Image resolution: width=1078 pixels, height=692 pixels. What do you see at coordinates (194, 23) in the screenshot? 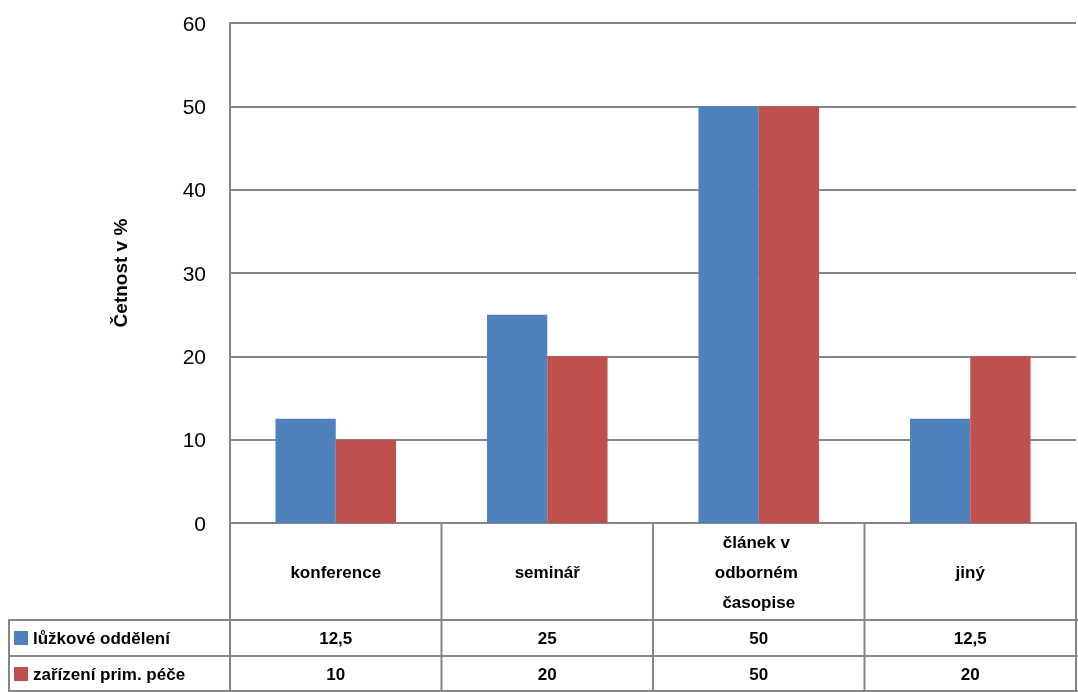
I see `y-tick-label: 60` at bounding box center [194, 23].